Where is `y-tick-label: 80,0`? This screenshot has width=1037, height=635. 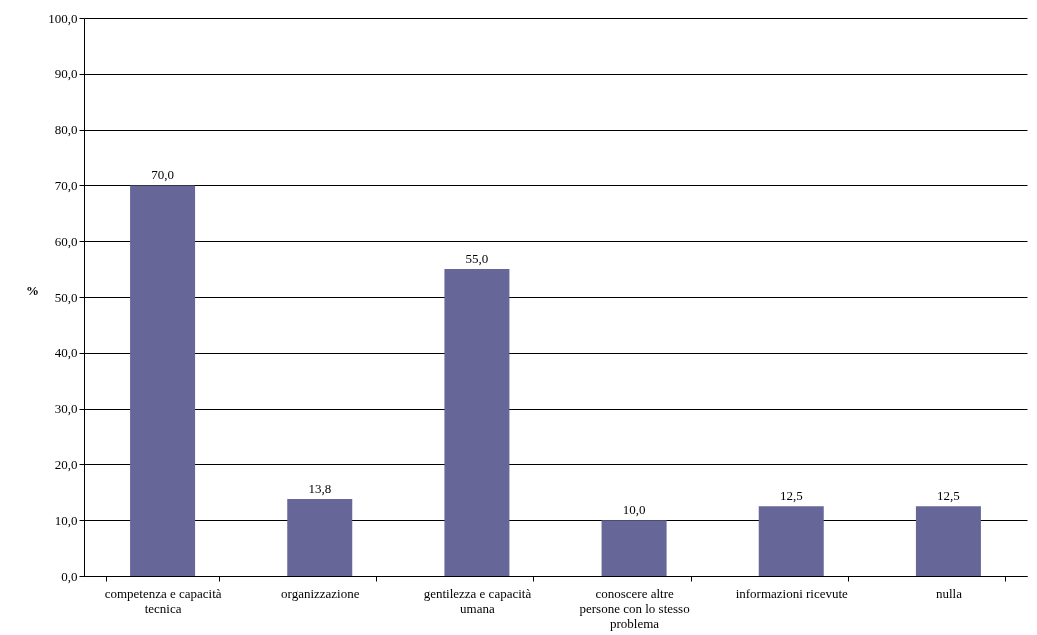 y-tick-label: 80,0 is located at coordinates (66, 130).